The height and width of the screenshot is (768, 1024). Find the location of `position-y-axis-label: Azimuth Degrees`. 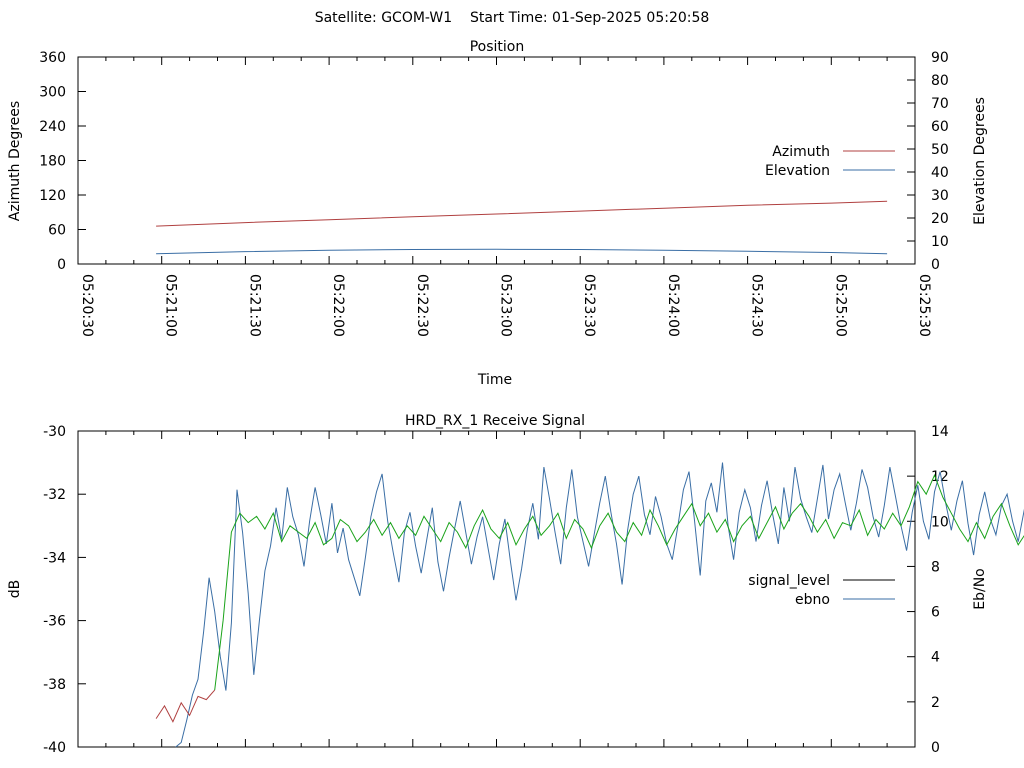

position-y-axis-label: Azimuth Degrees is located at coordinates (15, 161).